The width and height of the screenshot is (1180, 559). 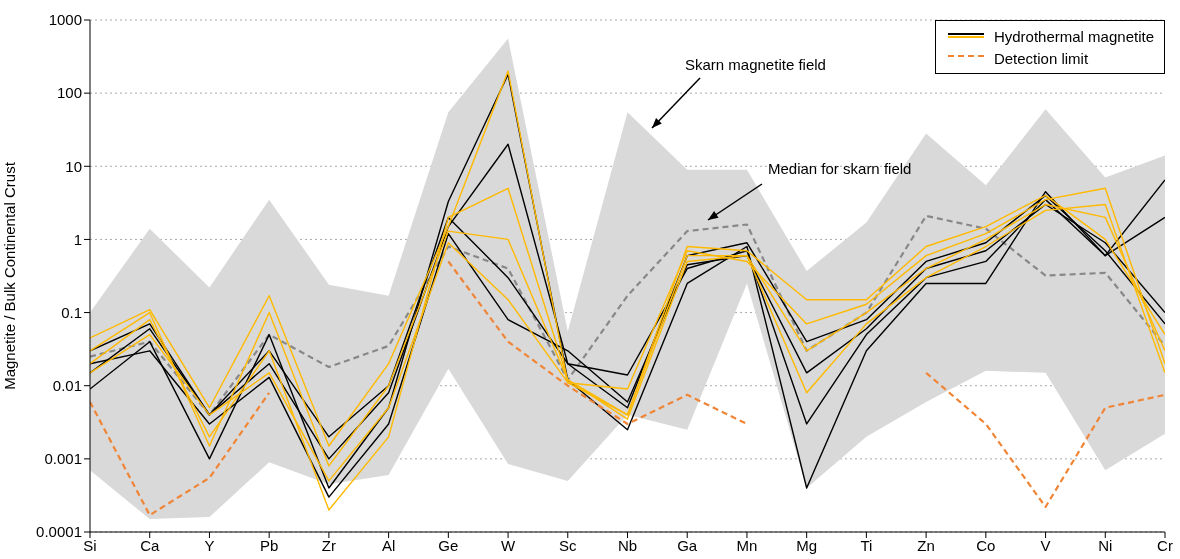 What do you see at coordinates (508, 545) in the screenshot?
I see `x-tick-label: W` at bounding box center [508, 545].